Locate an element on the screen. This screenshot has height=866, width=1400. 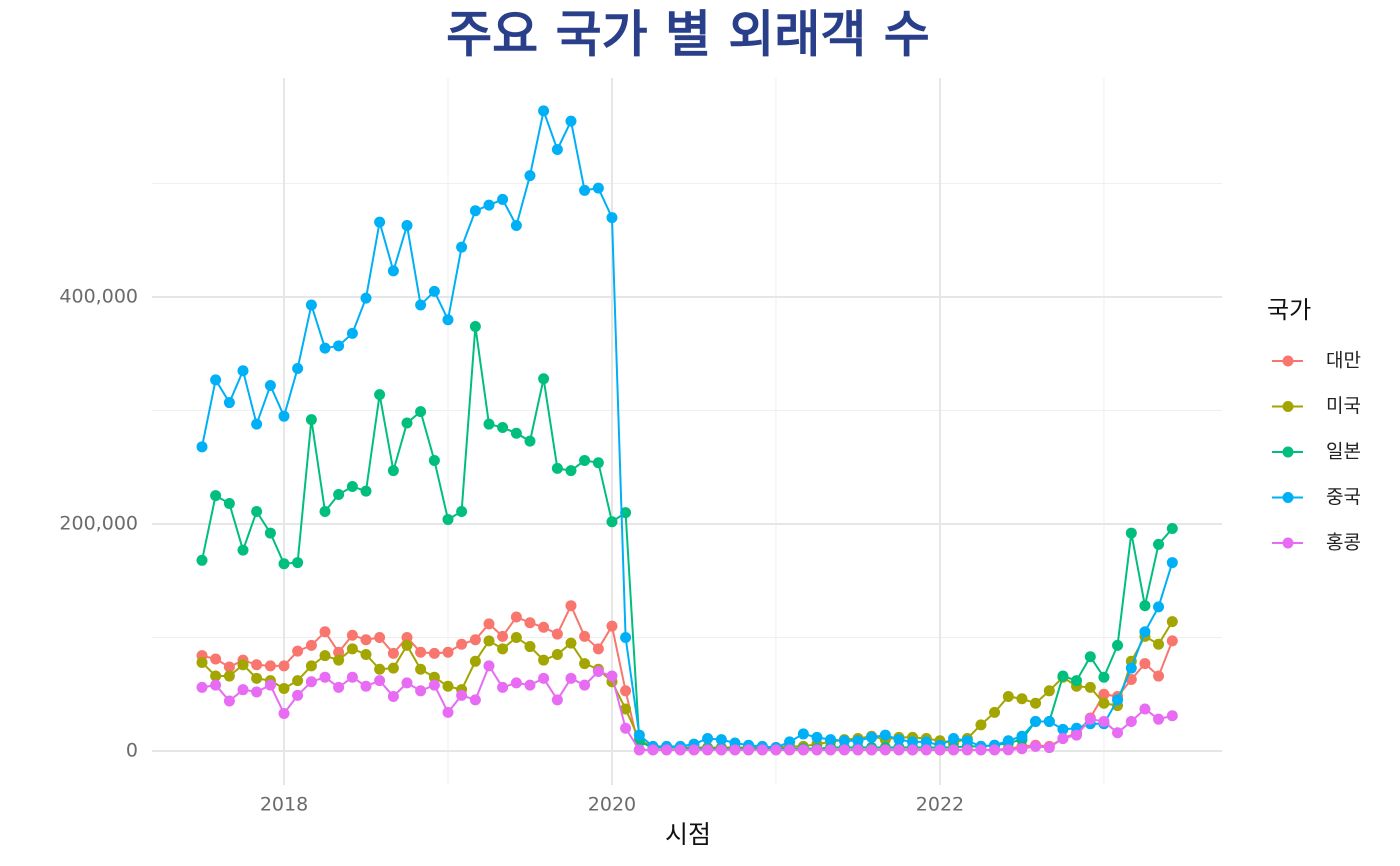
y-tick-label: 200,000 is located at coordinates (98, 523).